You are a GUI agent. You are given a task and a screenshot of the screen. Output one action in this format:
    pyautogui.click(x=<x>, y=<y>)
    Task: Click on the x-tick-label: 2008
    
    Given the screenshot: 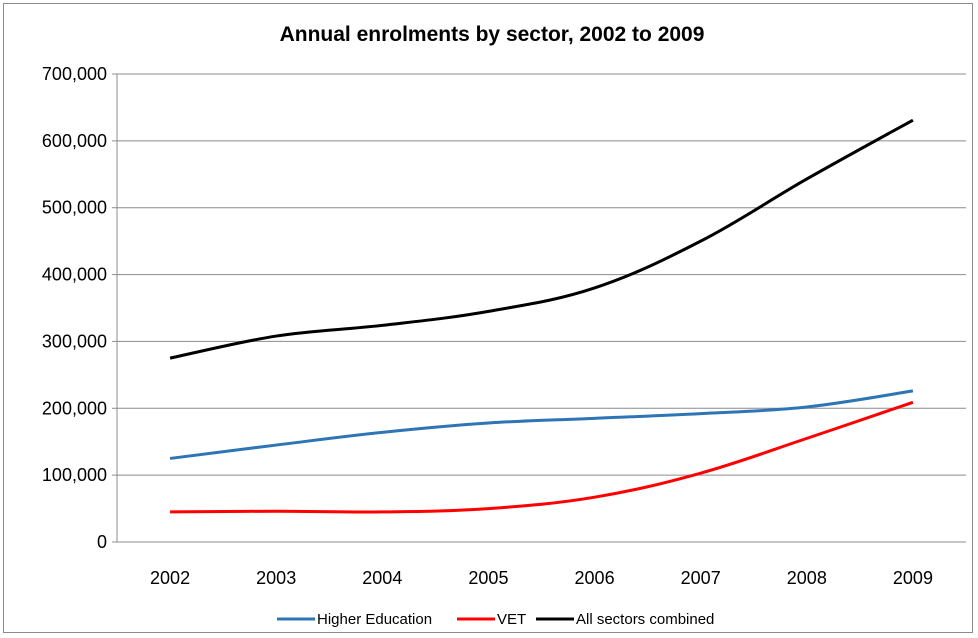 What is the action you would take?
    pyautogui.click(x=807, y=578)
    